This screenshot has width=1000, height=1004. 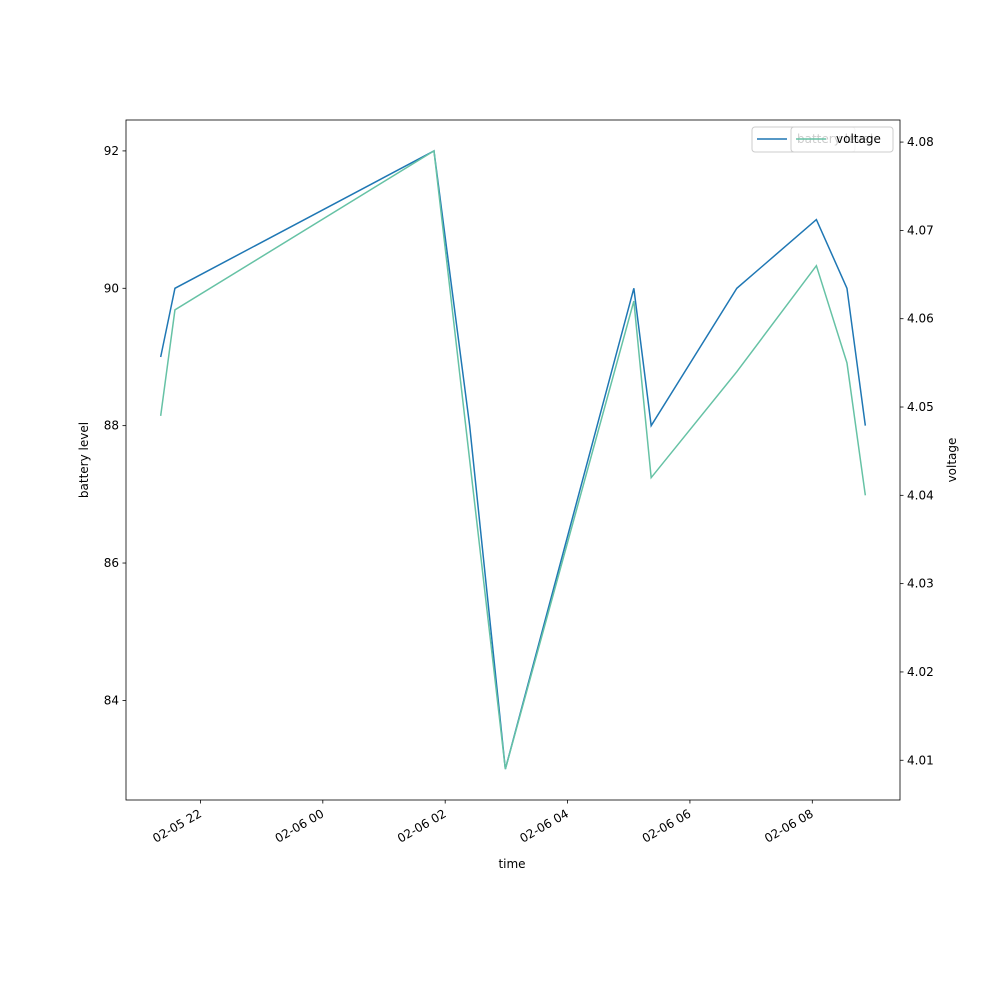 What do you see at coordinates (789, 825) in the screenshot?
I see `x-tick-label: 02-06 08` at bounding box center [789, 825].